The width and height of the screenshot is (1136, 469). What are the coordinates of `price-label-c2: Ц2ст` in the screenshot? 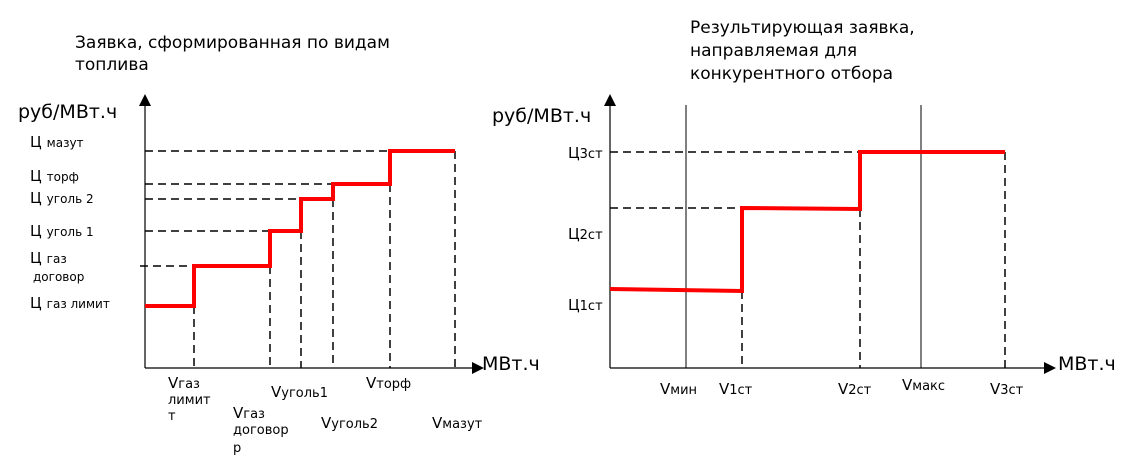 It's located at (585, 234).